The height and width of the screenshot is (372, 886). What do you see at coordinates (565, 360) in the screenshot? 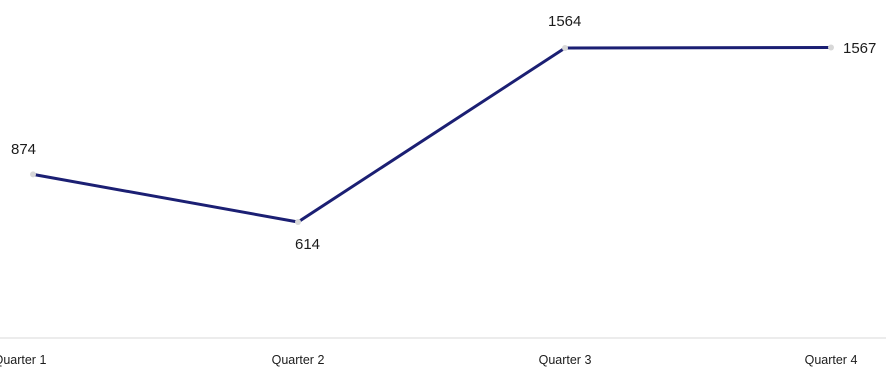
I see `x-tick-label-3: Quarter 3` at bounding box center [565, 360].